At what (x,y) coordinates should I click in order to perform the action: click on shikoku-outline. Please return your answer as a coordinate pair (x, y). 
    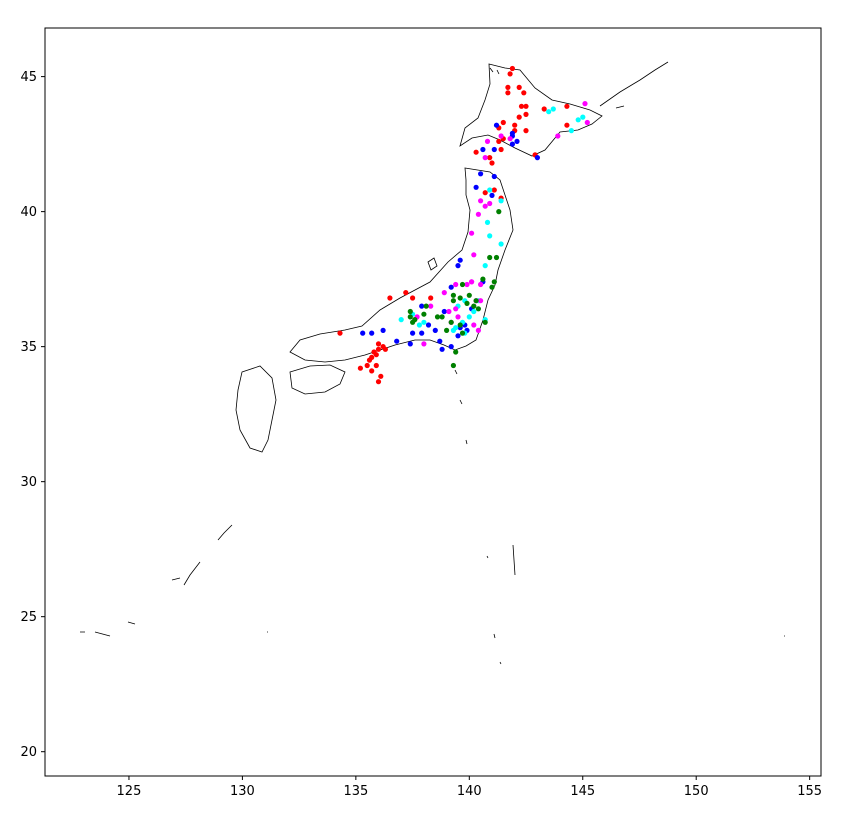
    Looking at the image, I should click on (317, 379).